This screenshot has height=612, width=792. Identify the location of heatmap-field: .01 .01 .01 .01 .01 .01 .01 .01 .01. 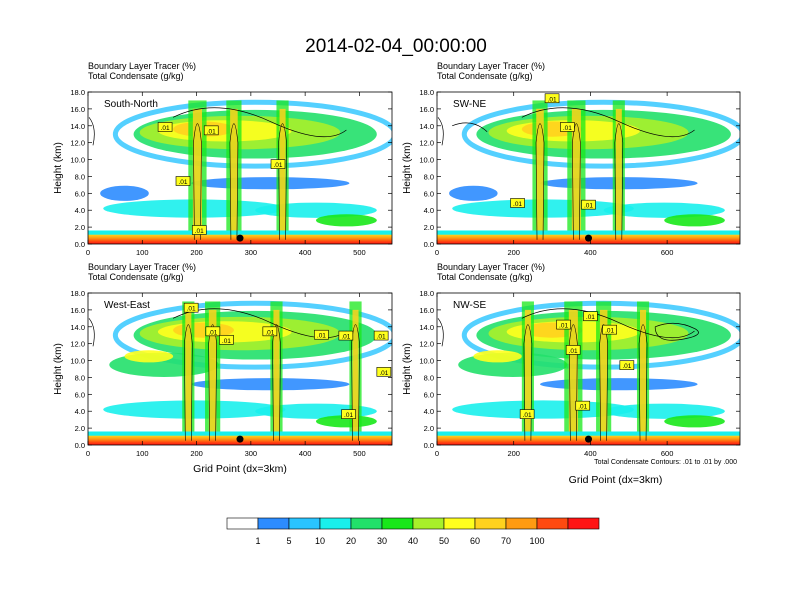
(240, 369).